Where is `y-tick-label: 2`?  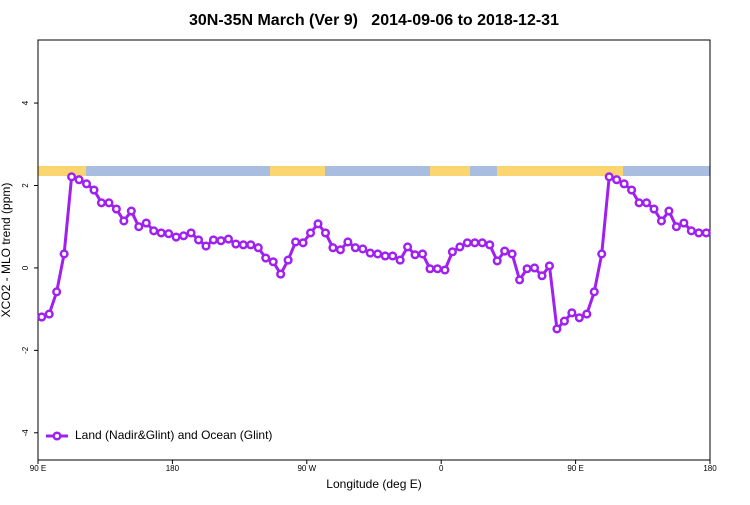
y-tick-label: 2 is located at coordinates (25, 185).